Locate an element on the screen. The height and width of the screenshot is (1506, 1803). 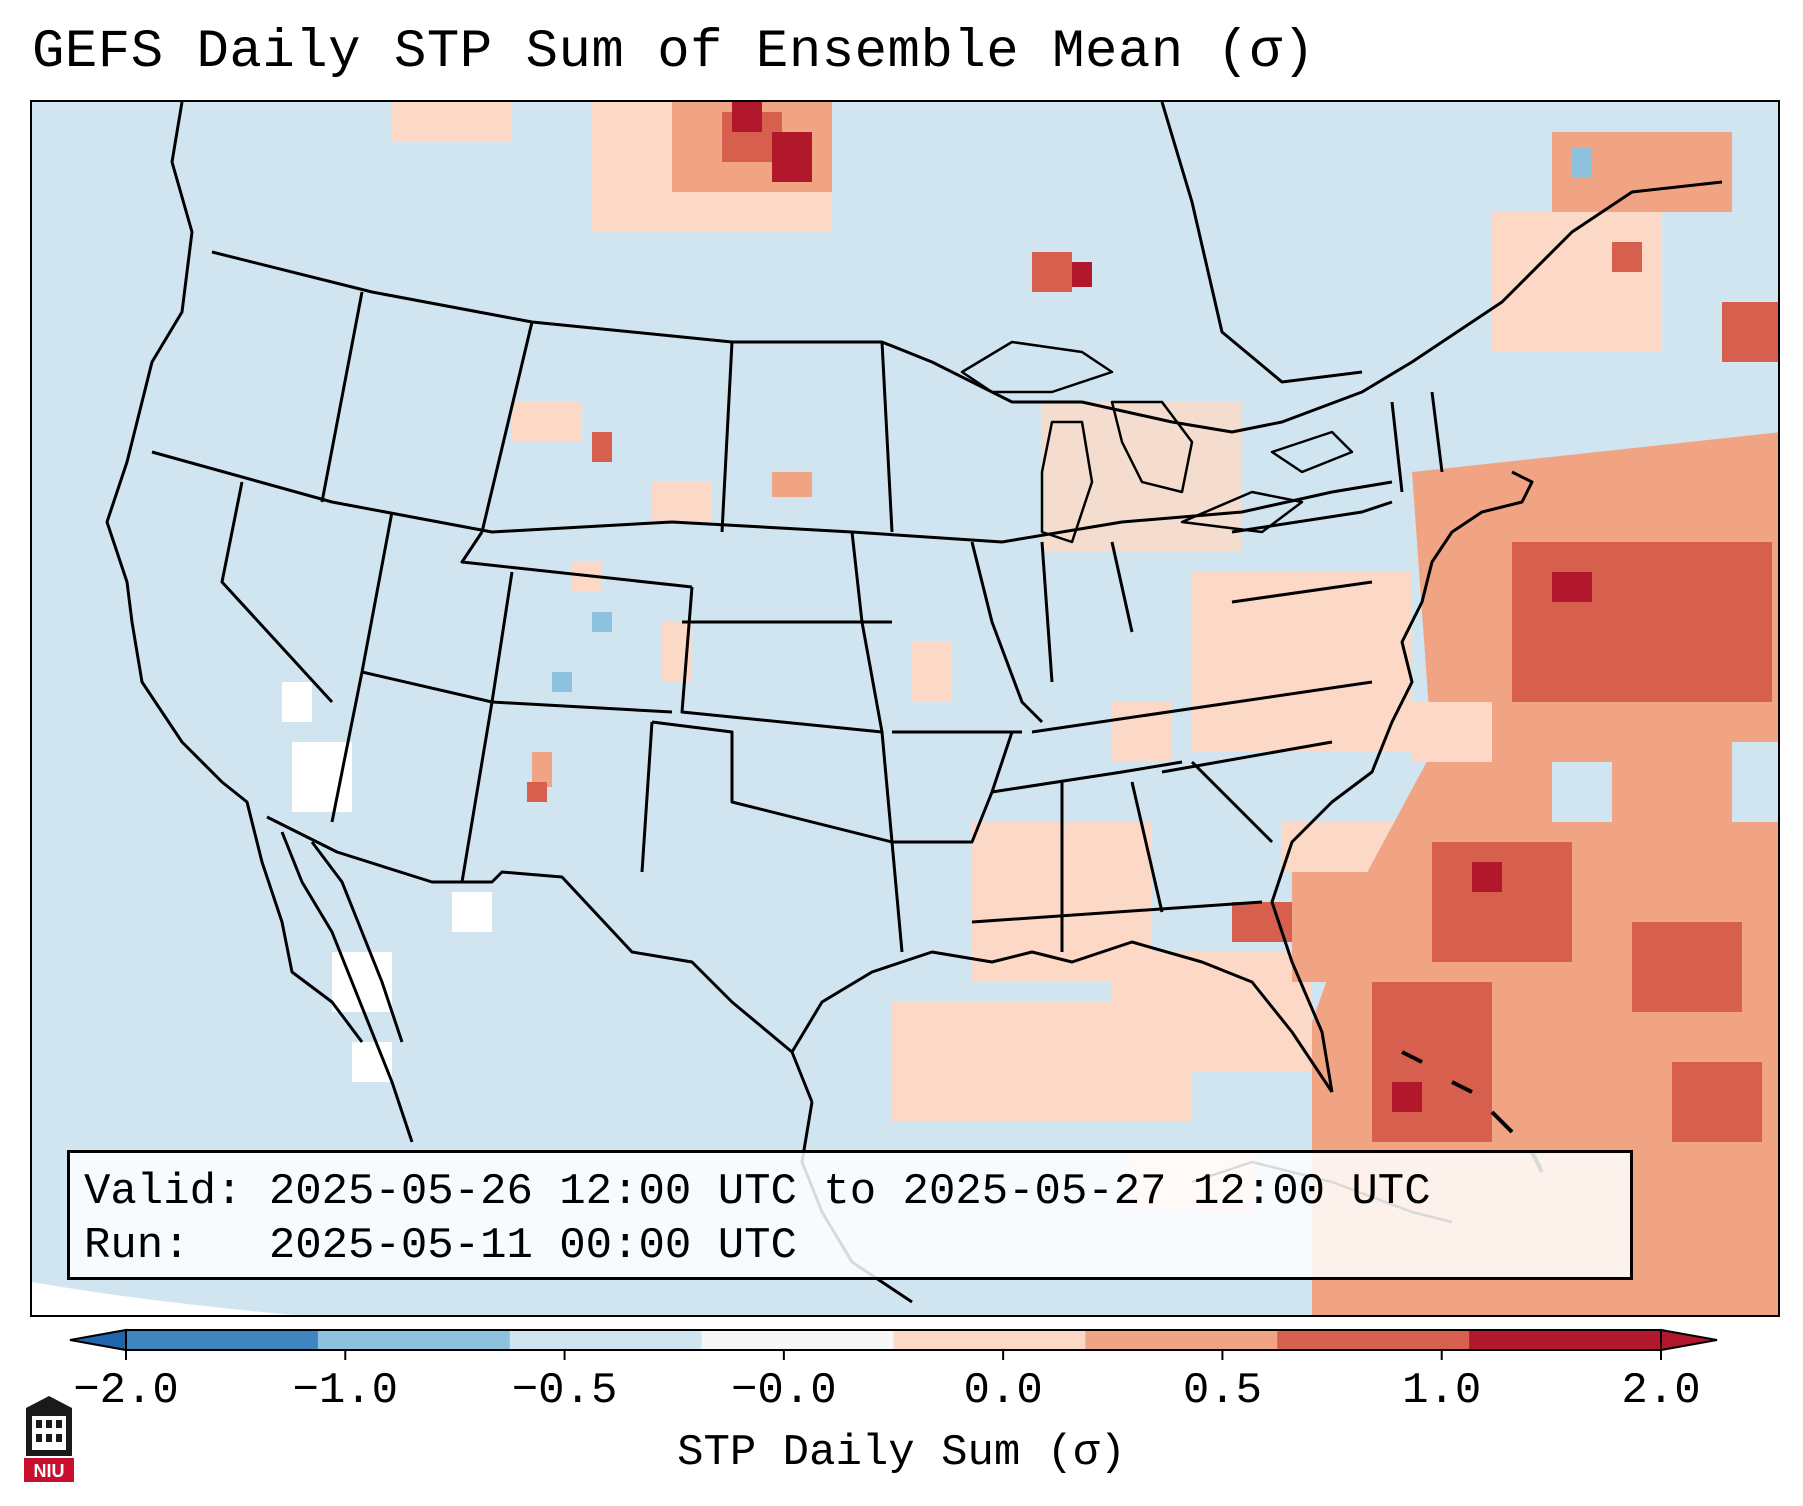
colorbar-tick-label: −0.0 is located at coordinates (784, 1391).